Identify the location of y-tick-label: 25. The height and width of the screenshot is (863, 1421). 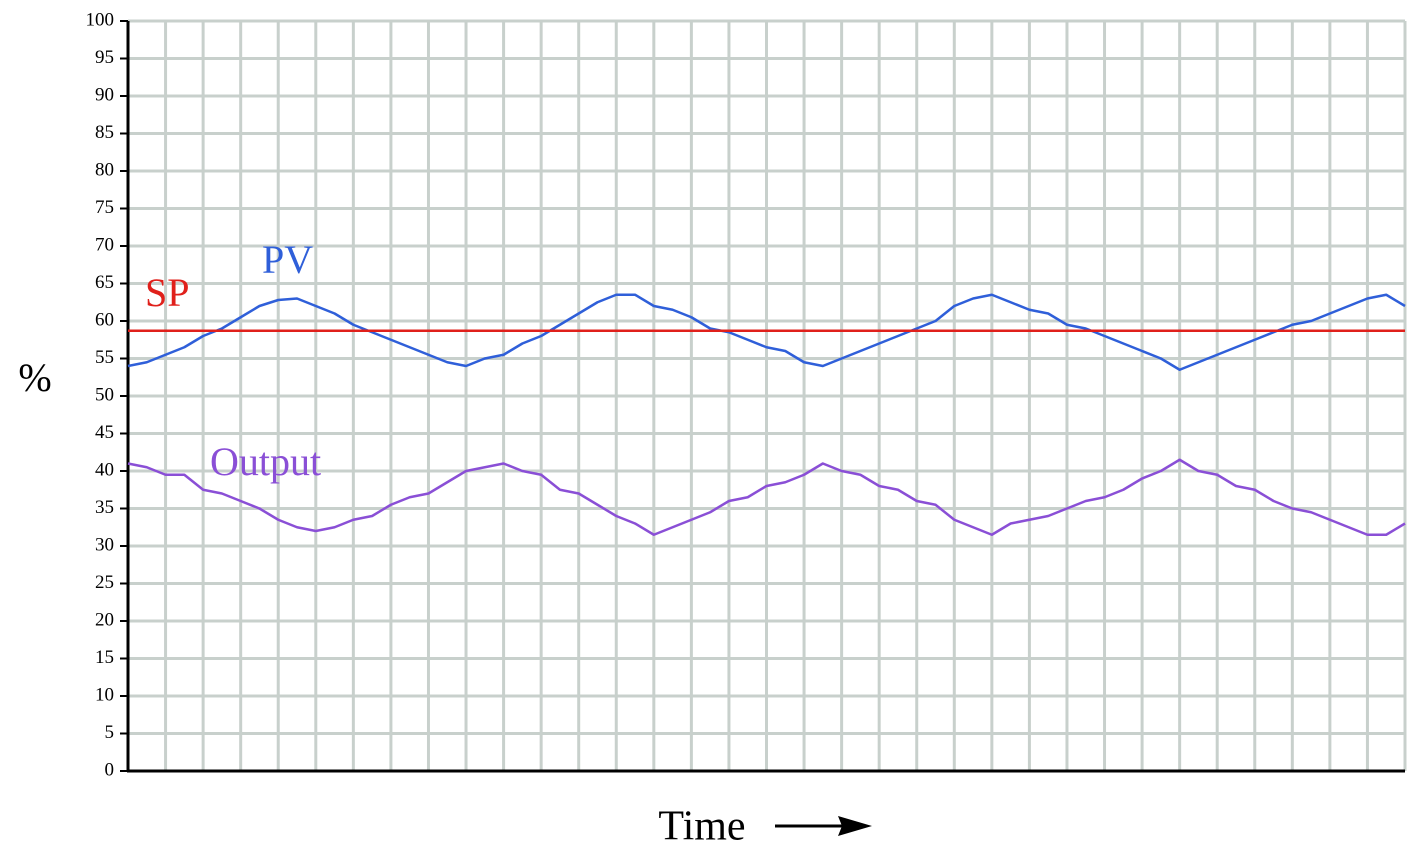
(104, 582).